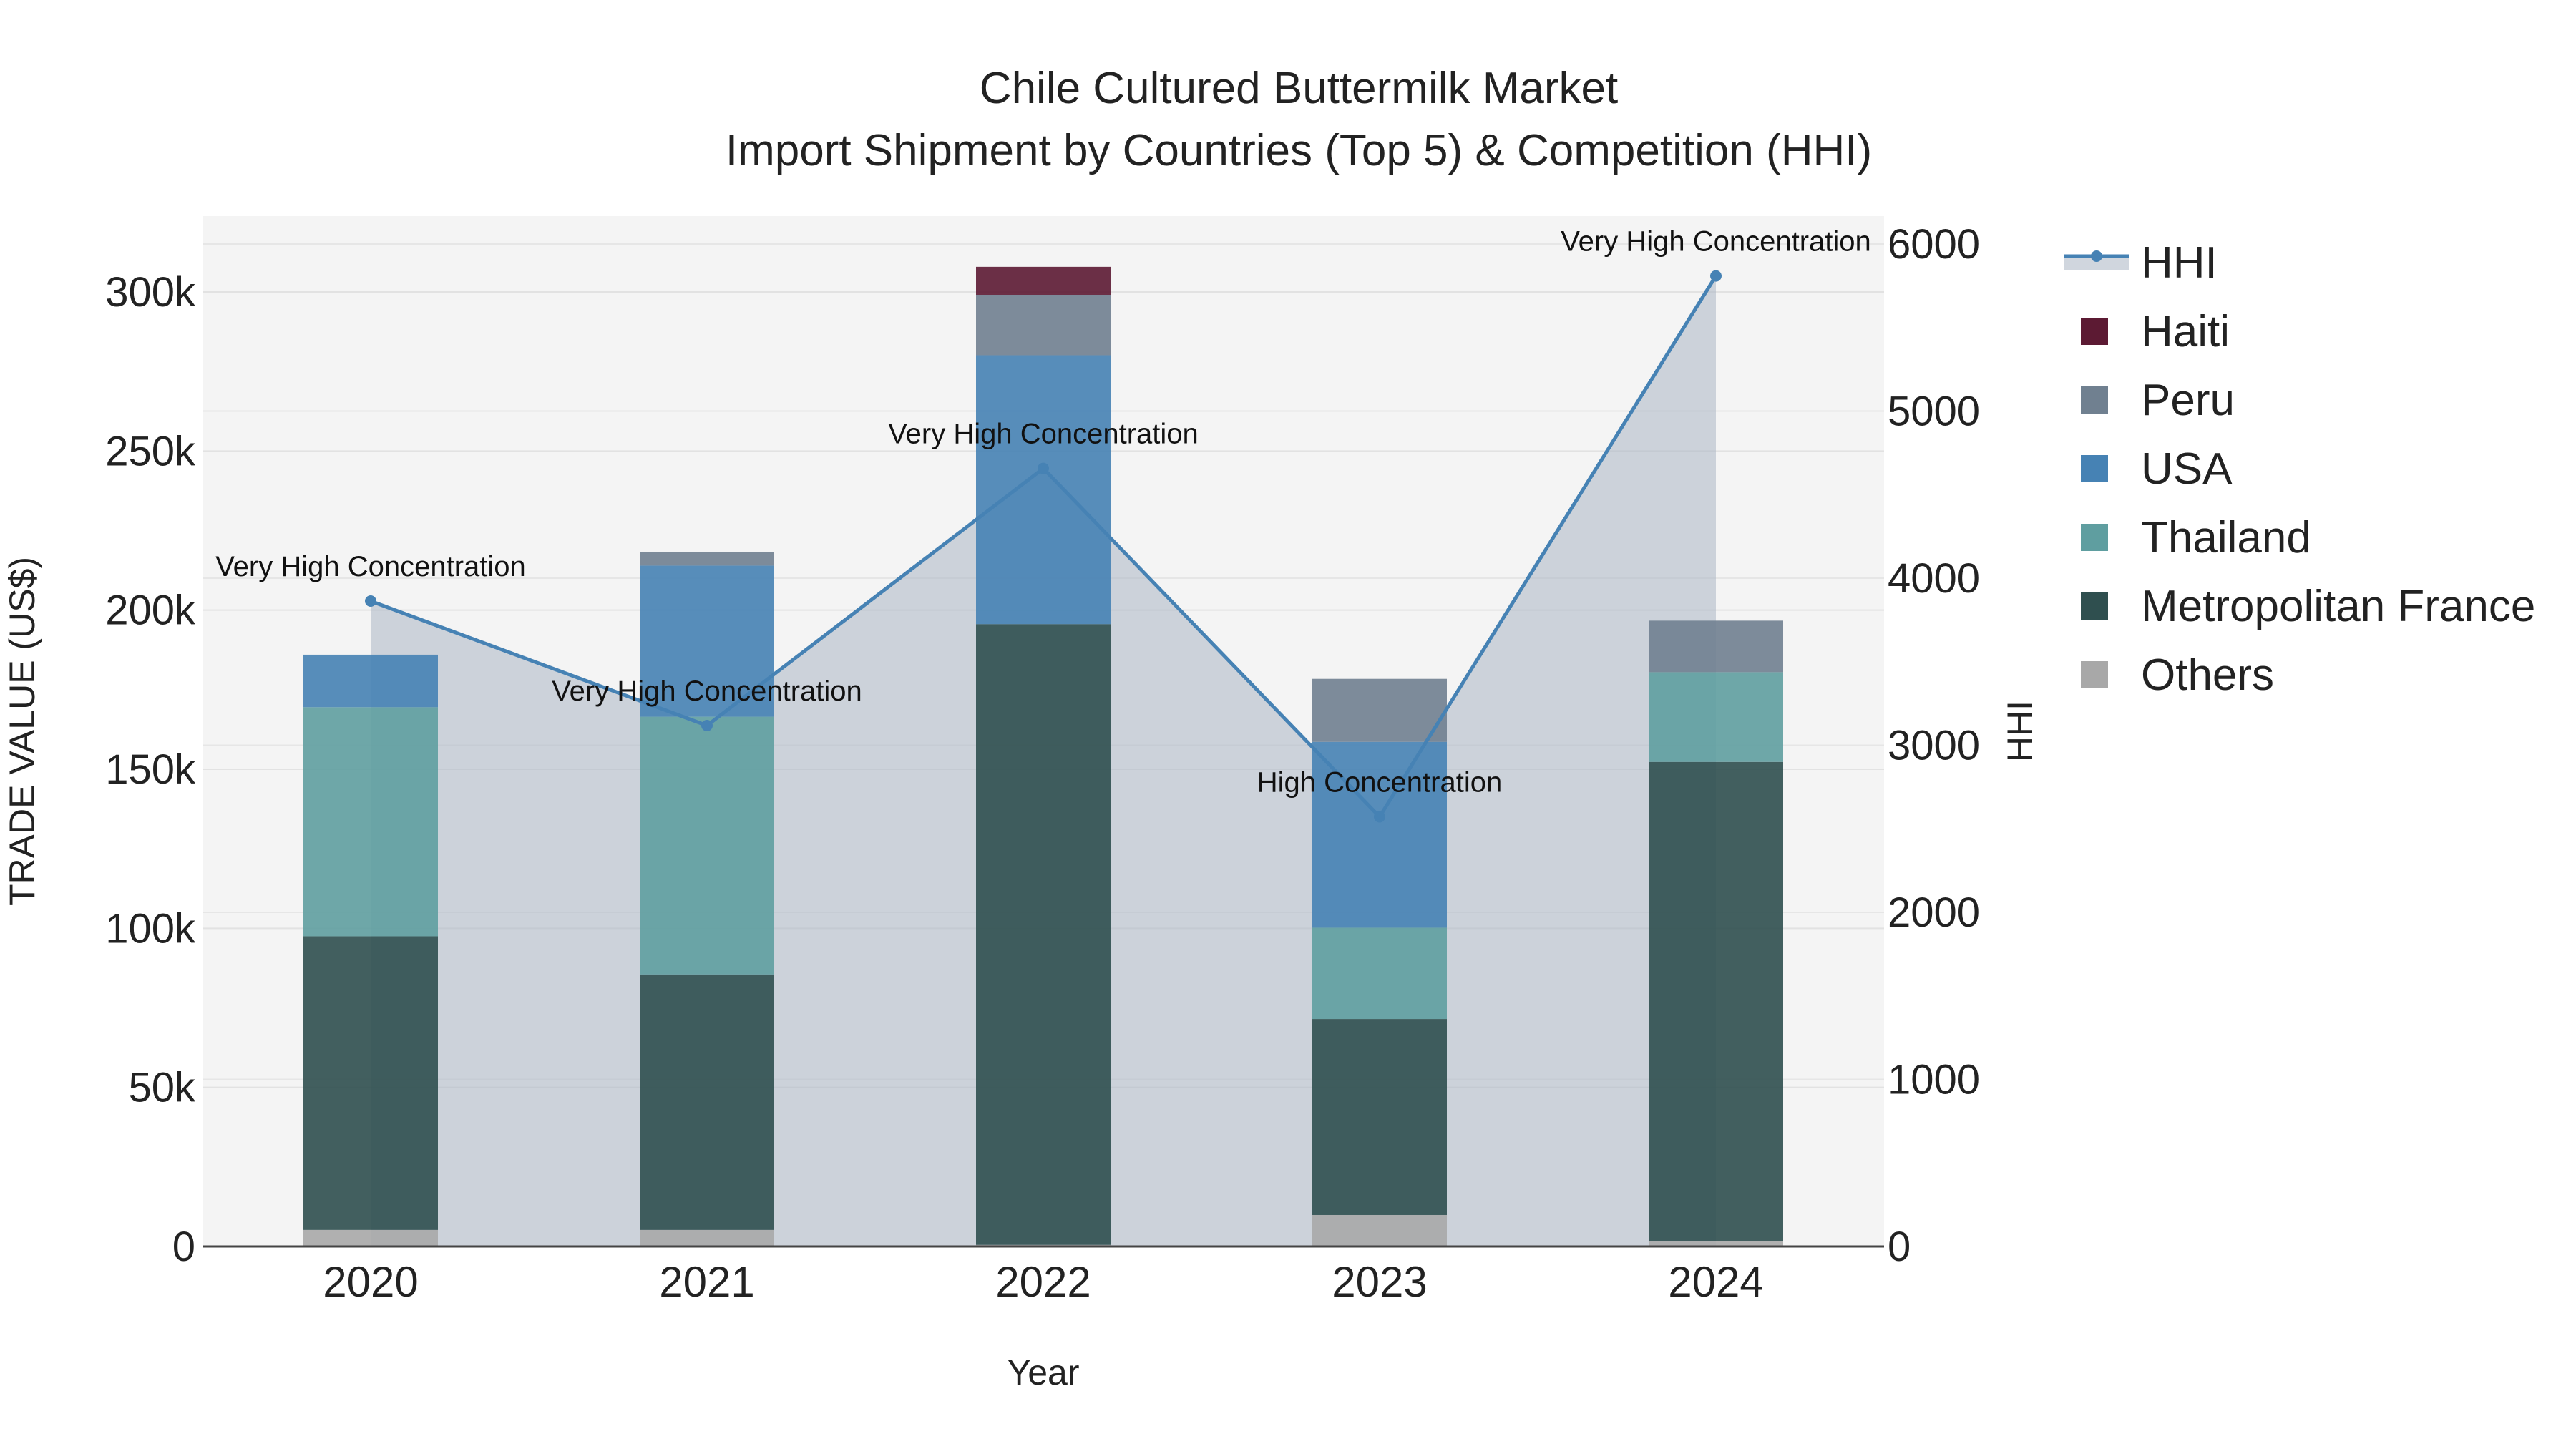 Image resolution: width=2576 pixels, height=1449 pixels. Describe the element at coordinates (2020, 731) in the screenshot. I see `y2-axis-title: HHI` at that location.